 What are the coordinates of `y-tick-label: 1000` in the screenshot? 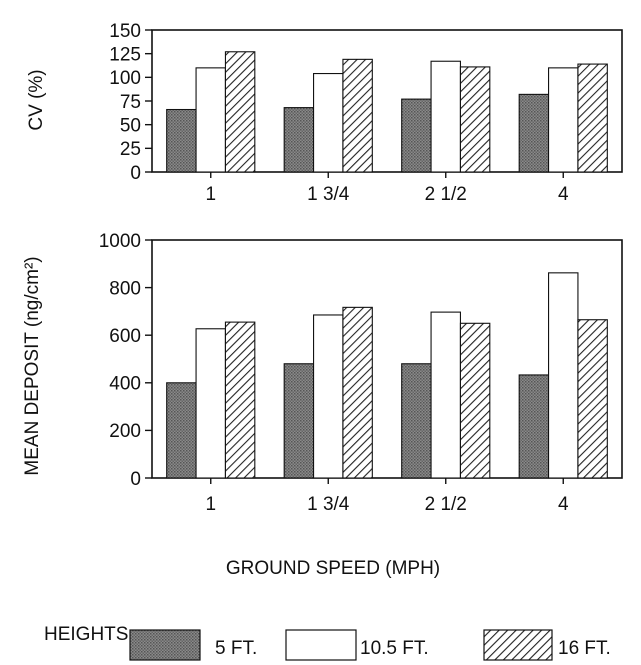 It's located at (120, 241).